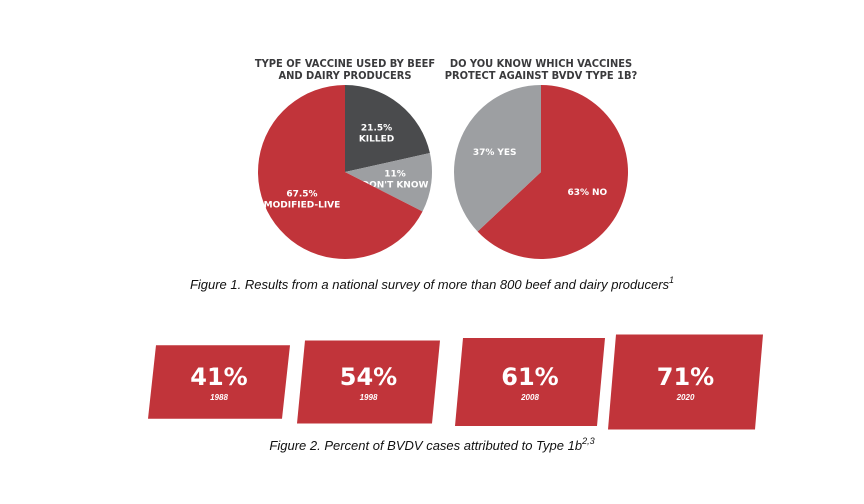  Describe the element at coordinates (344, 75) in the screenshot. I see `chart-title: AND DAIRY PRODUCERS` at that location.